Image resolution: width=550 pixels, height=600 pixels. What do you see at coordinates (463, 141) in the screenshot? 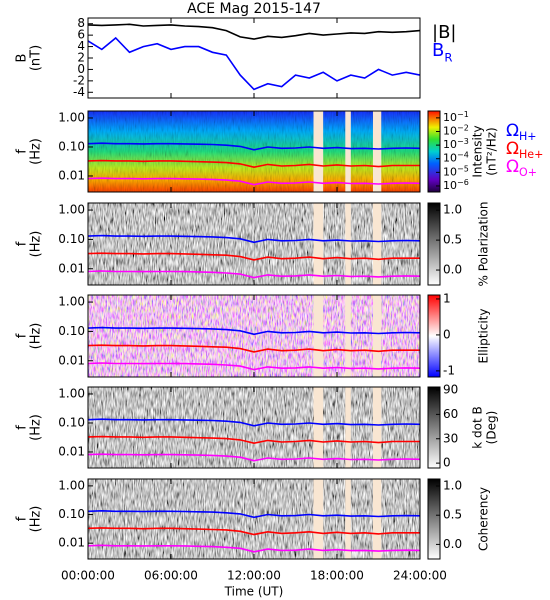
I see `colorbar-tick-exp: −3` at bounding box center [463, 141].